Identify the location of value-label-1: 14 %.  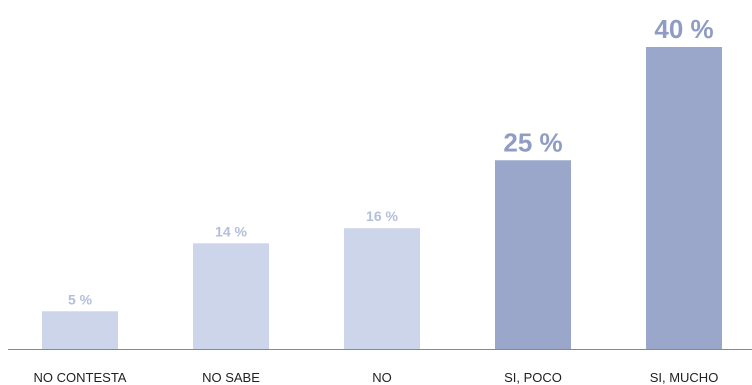
(231, 231).